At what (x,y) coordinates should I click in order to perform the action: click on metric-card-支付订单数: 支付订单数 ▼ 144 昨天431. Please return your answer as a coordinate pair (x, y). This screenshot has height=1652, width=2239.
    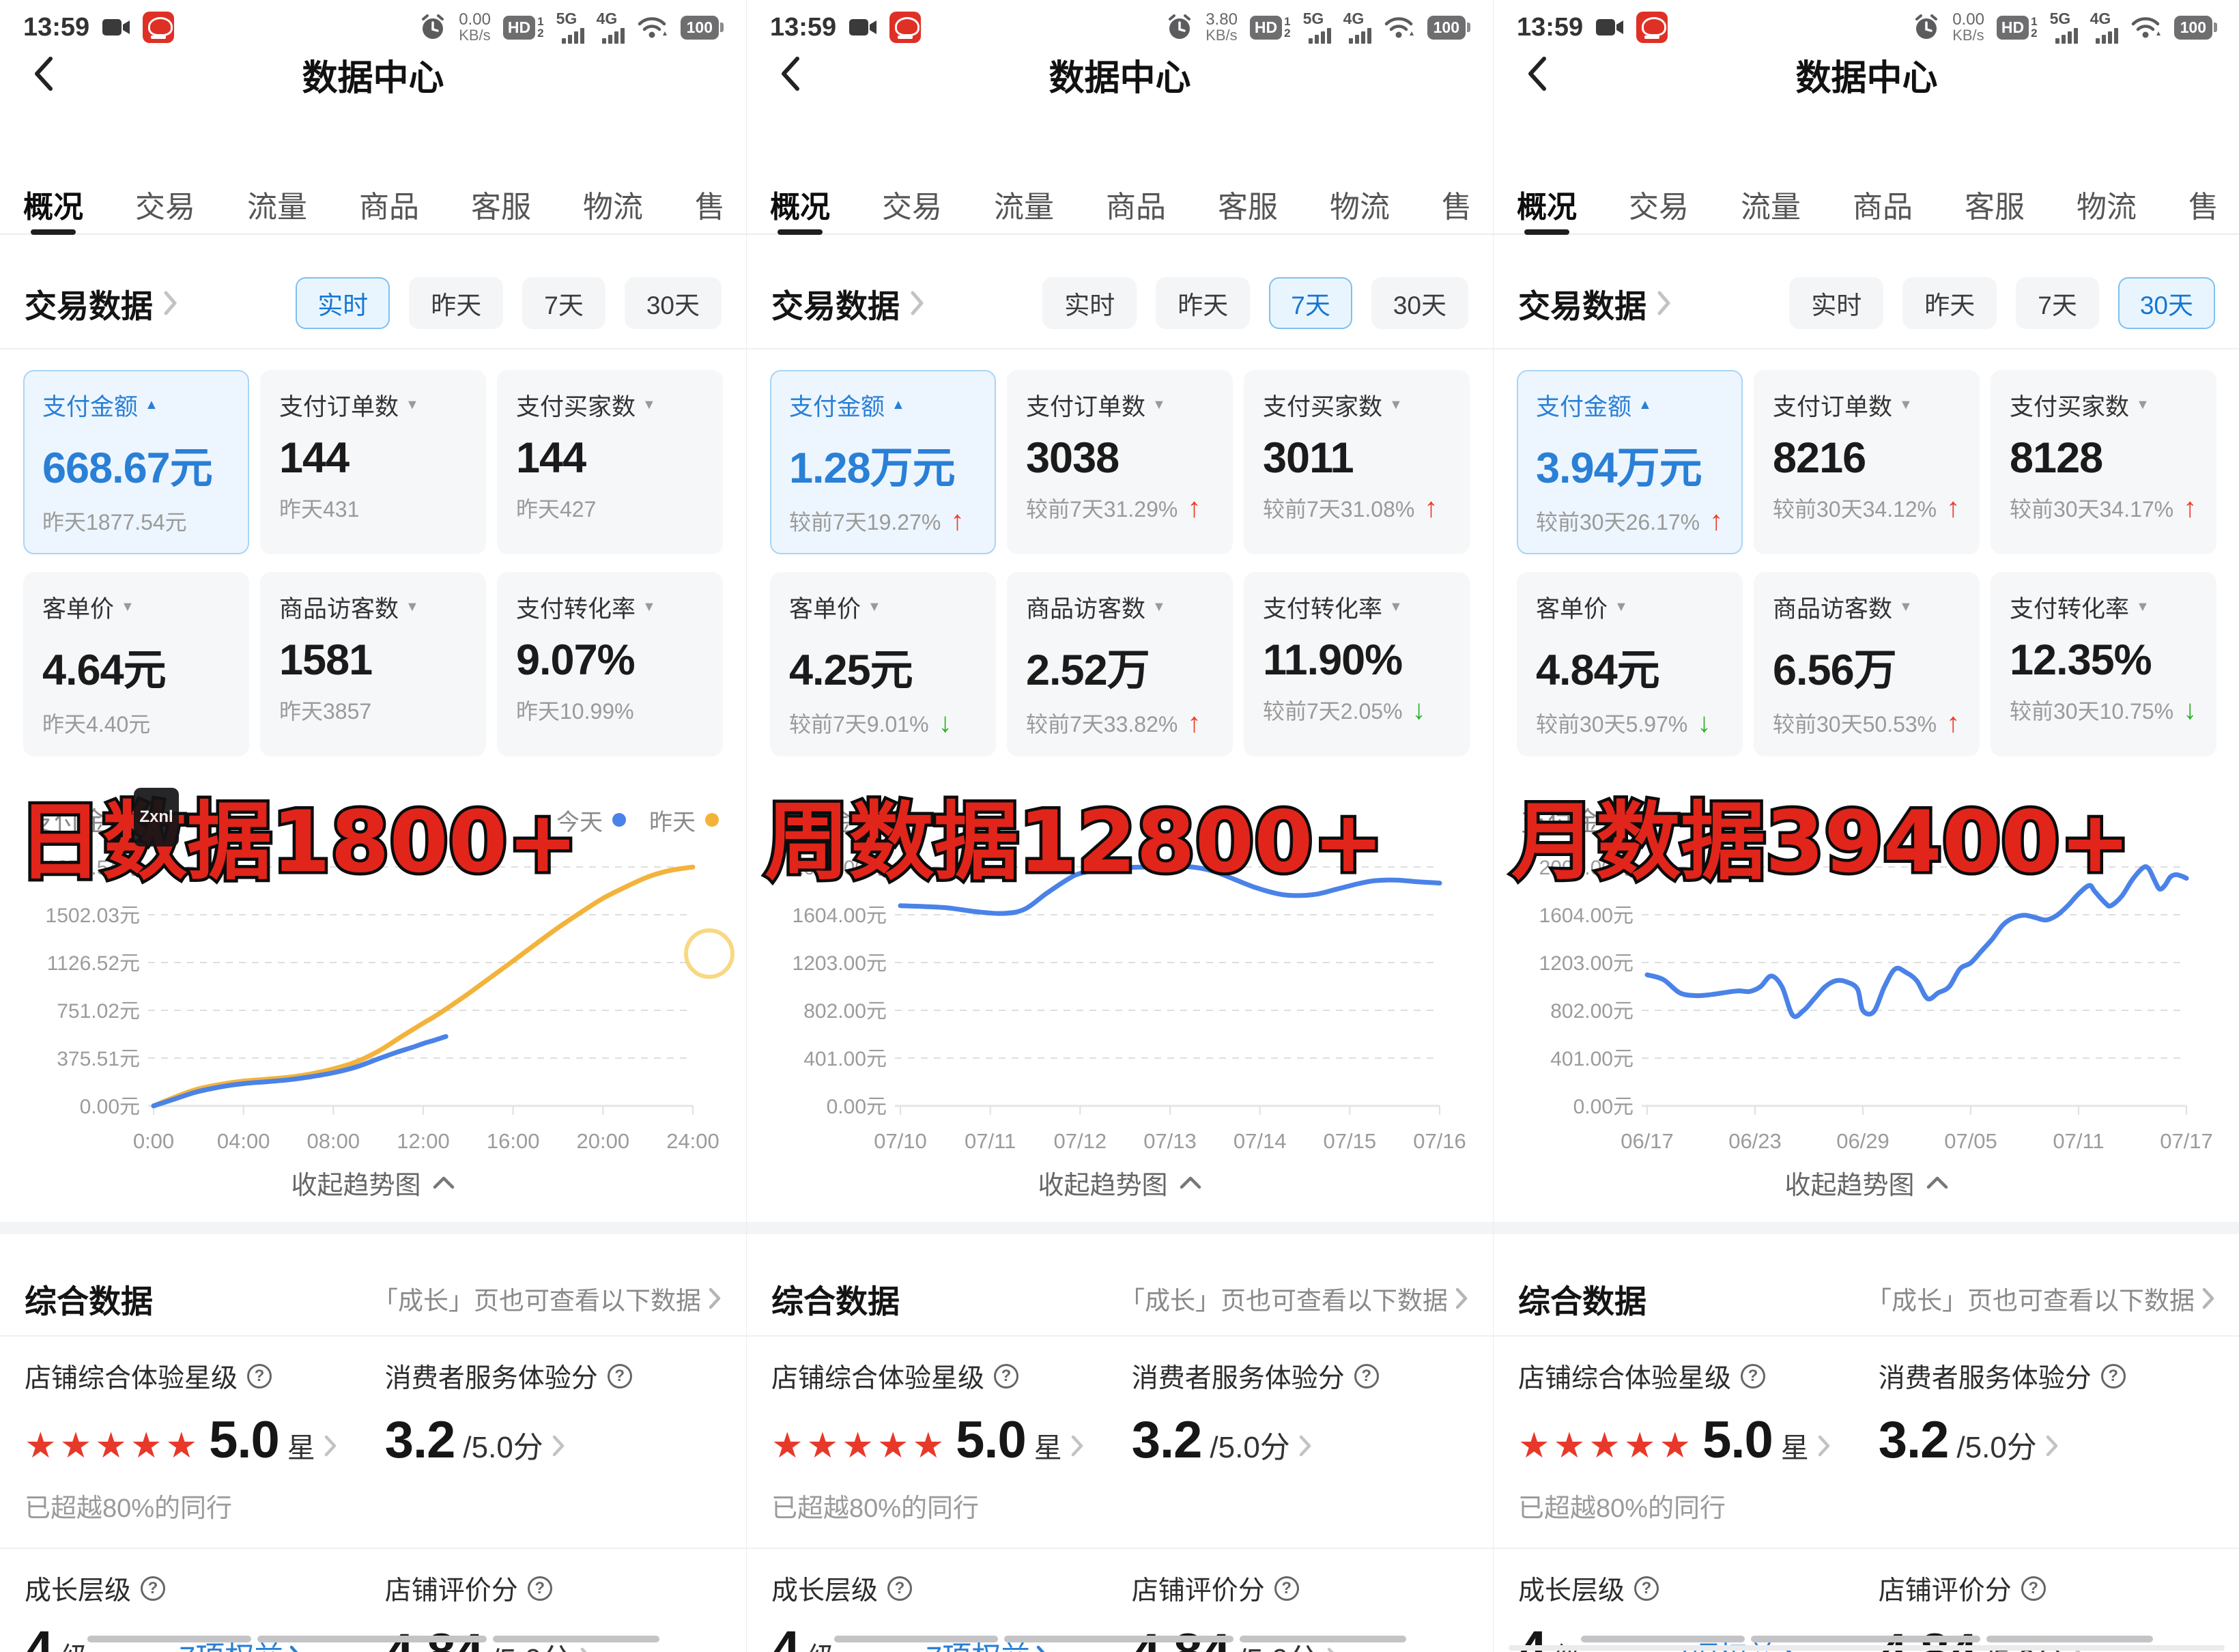
    Looking at the image, I should click on (373, 462).